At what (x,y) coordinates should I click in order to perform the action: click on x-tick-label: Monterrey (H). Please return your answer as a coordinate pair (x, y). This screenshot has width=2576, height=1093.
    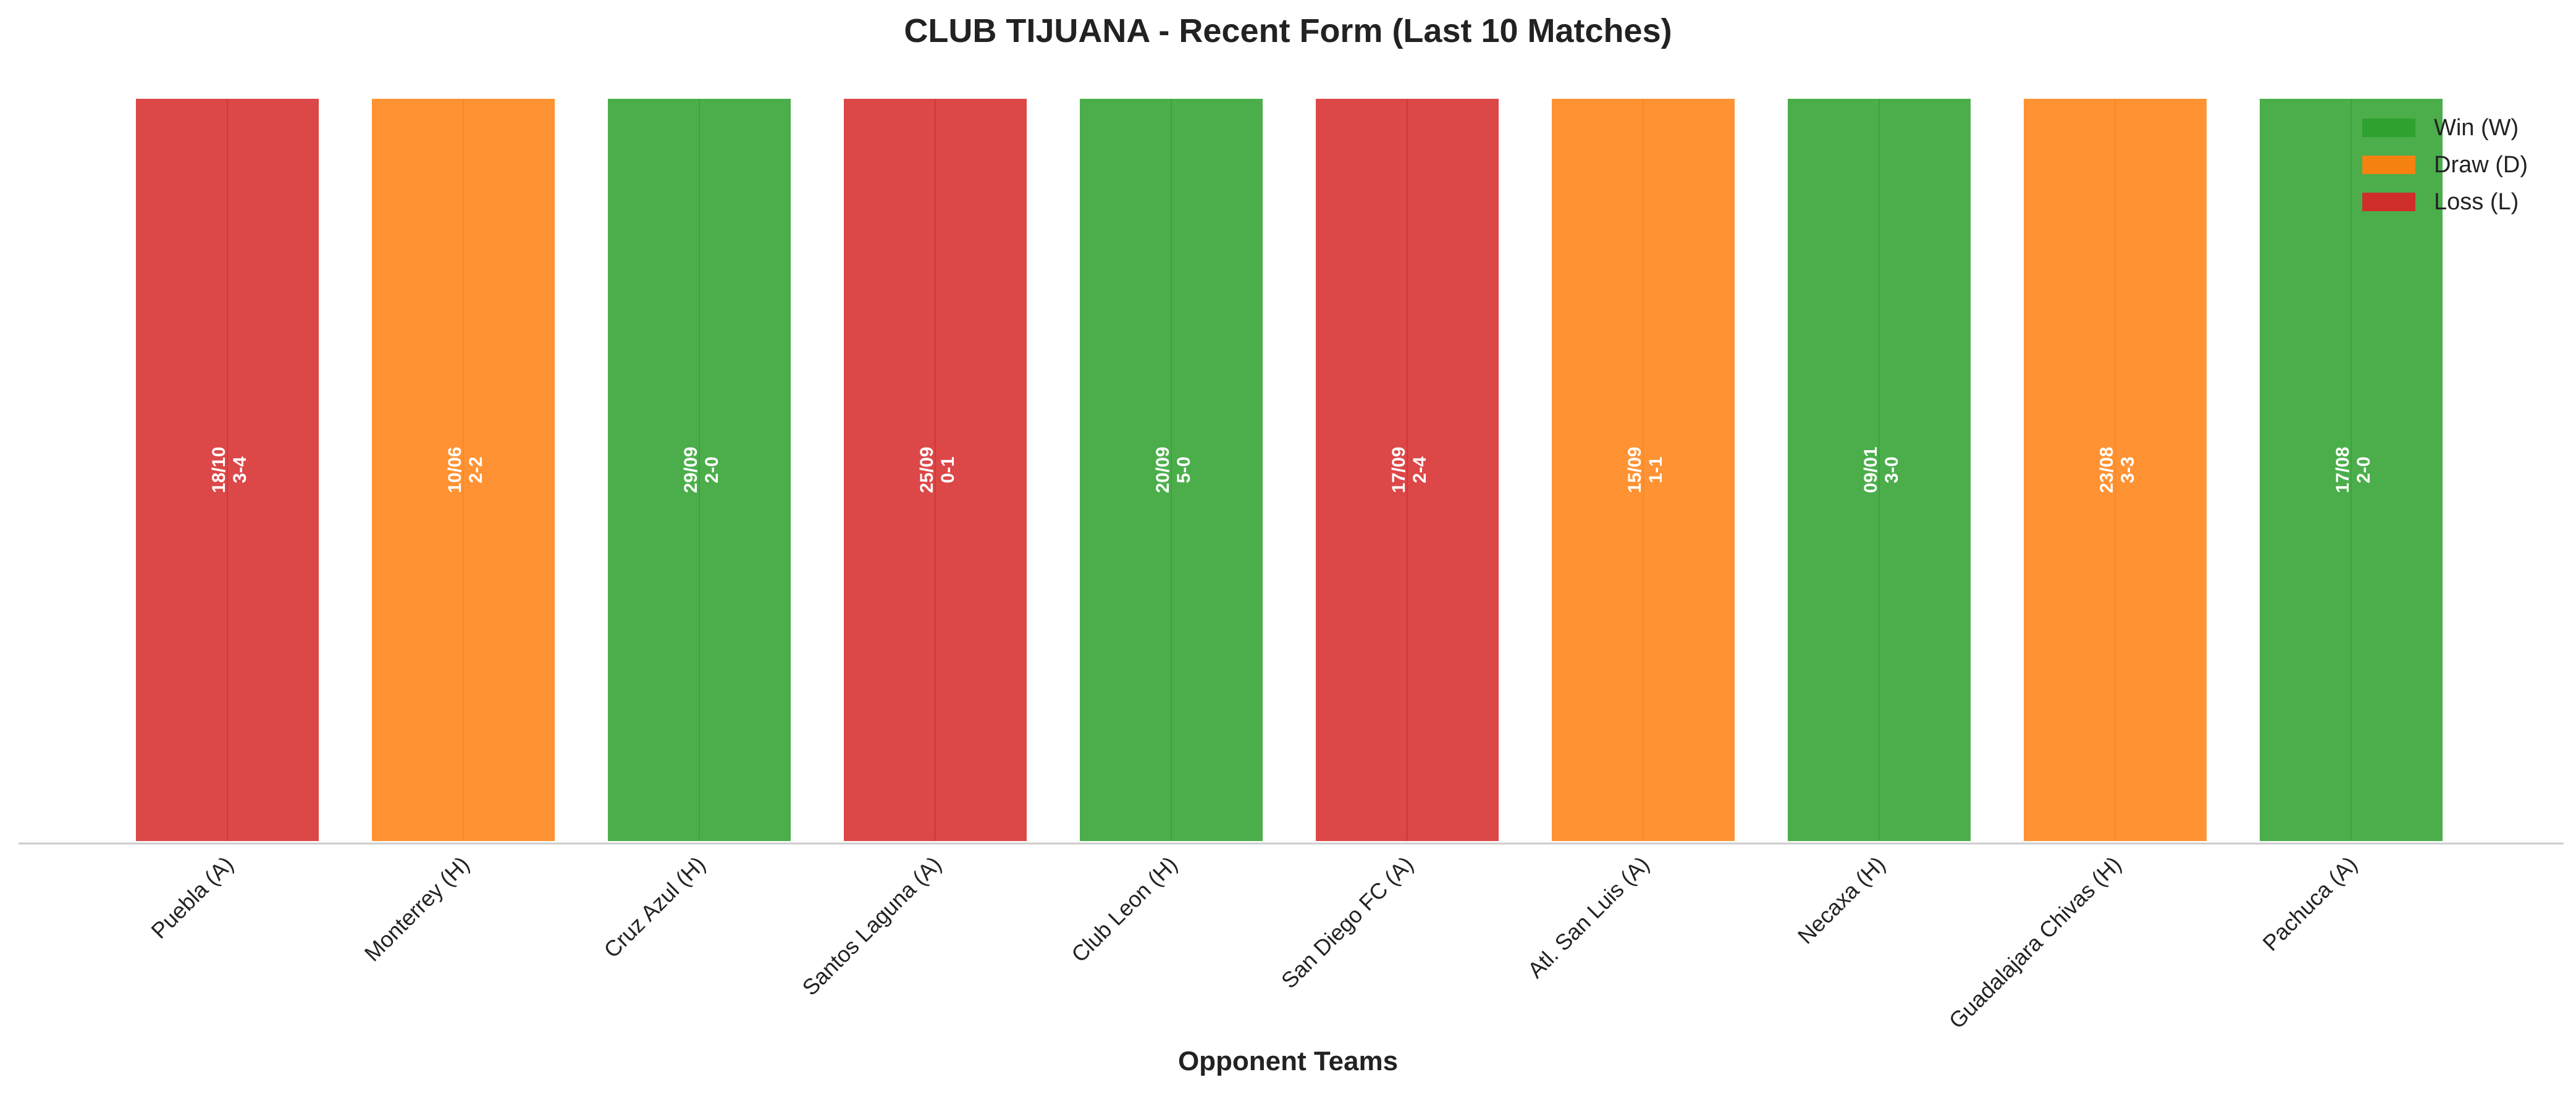
    Looking at the image, I should click on (417, 909).